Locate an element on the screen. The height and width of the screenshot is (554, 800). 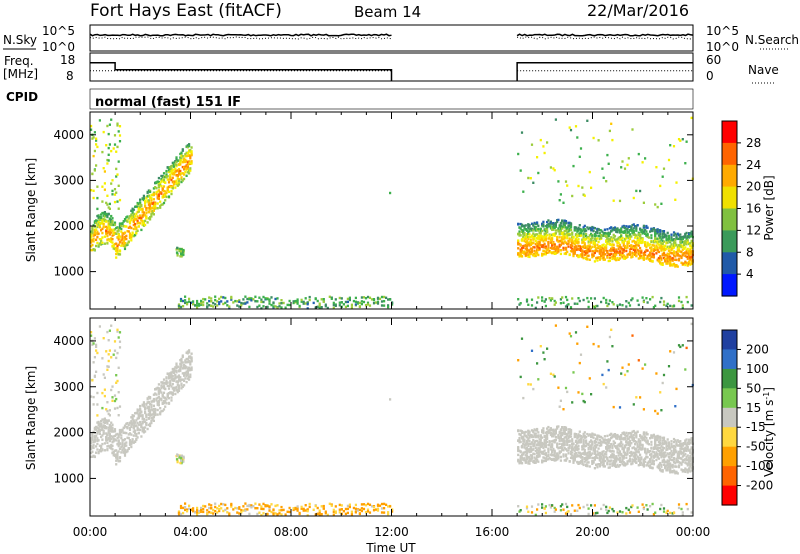
nave-tick-low: 0 is located at coordinates (710, 76).